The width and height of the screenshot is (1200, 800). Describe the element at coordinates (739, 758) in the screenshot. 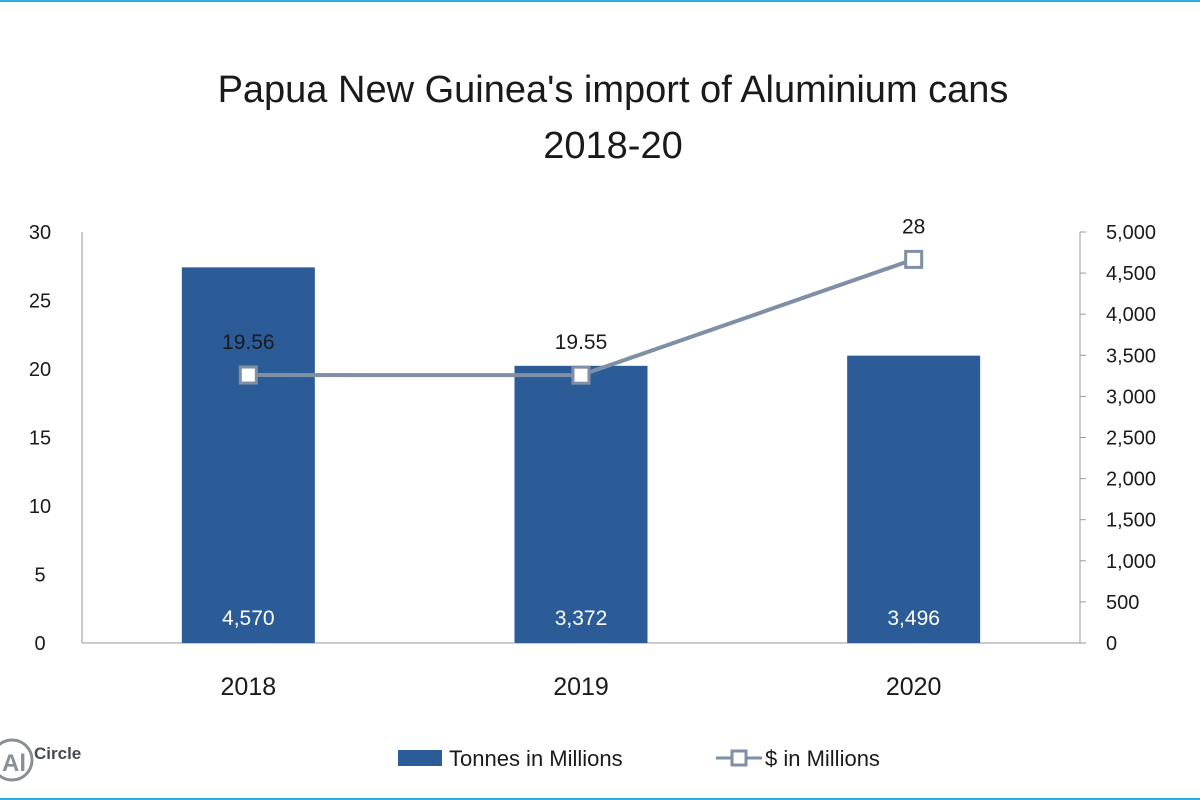

I see `legend-line-marker` at that location.